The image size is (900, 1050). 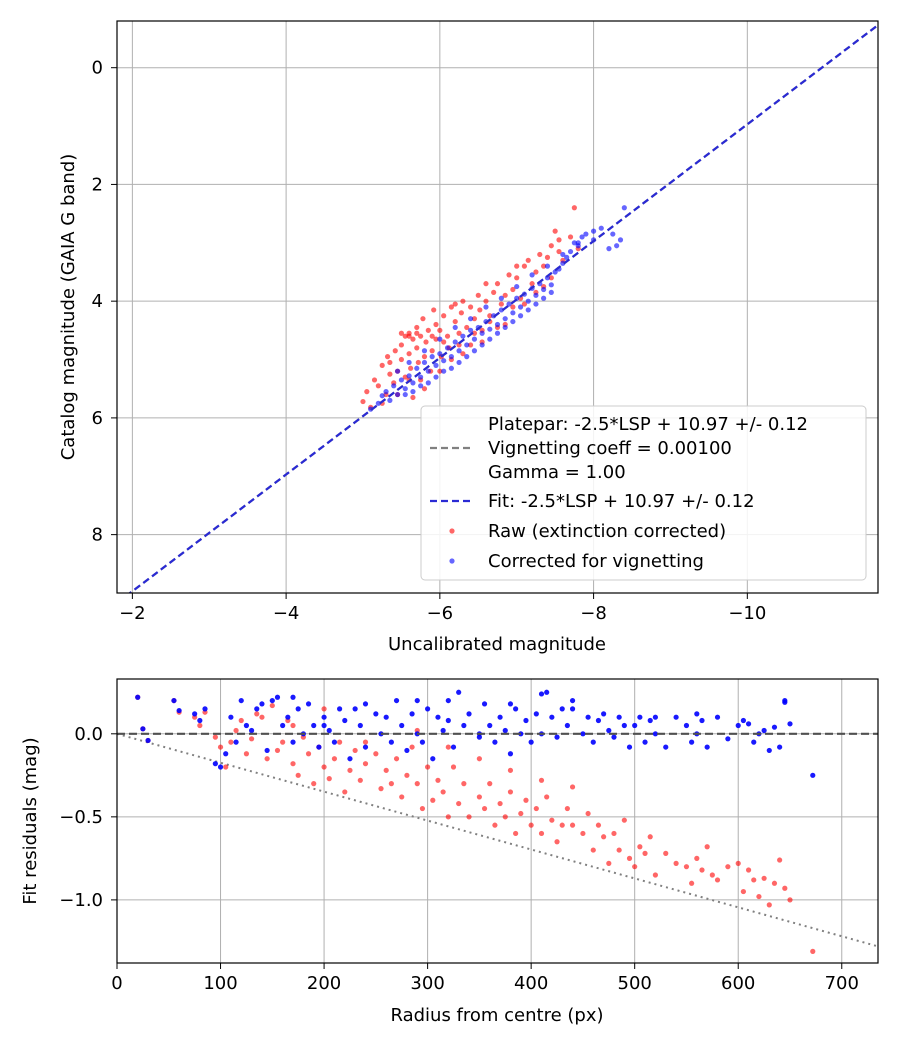 What do you see at coordinates (97, 184) in the screenshot?
I see `top-y-tick-label: 2` at bounding box center [97, 184].